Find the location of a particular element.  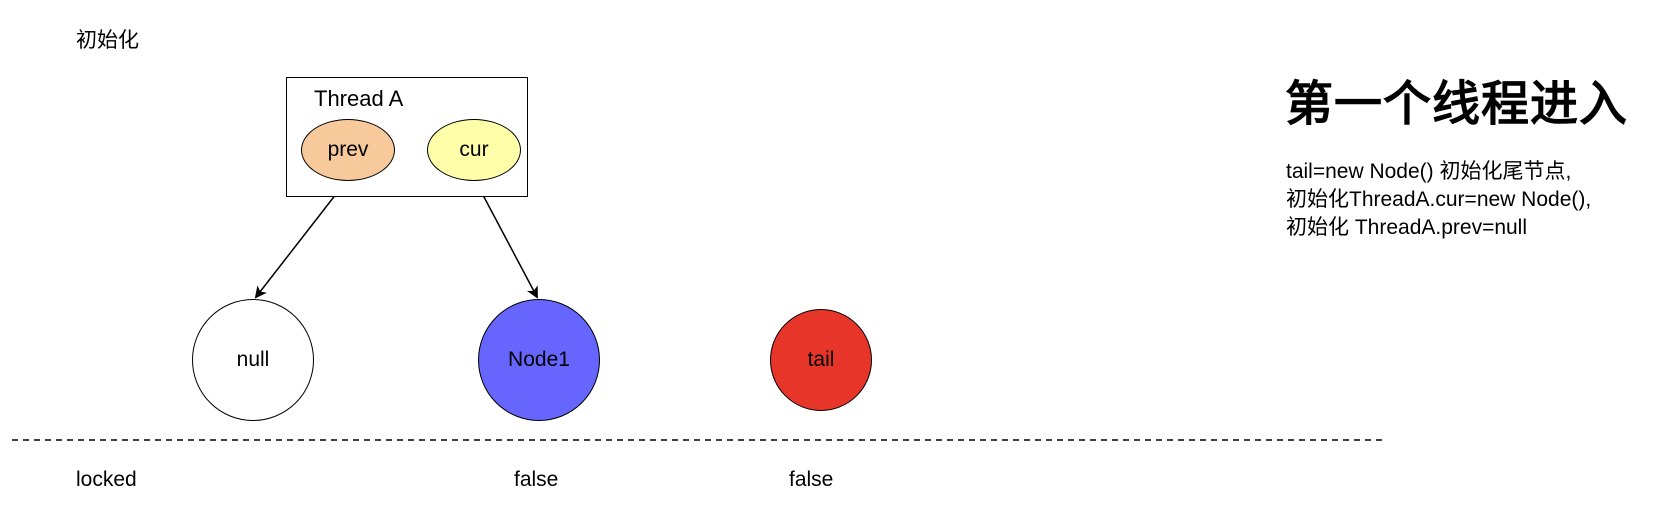

prev-to-null-arrow is located at coordinates (301, 239).